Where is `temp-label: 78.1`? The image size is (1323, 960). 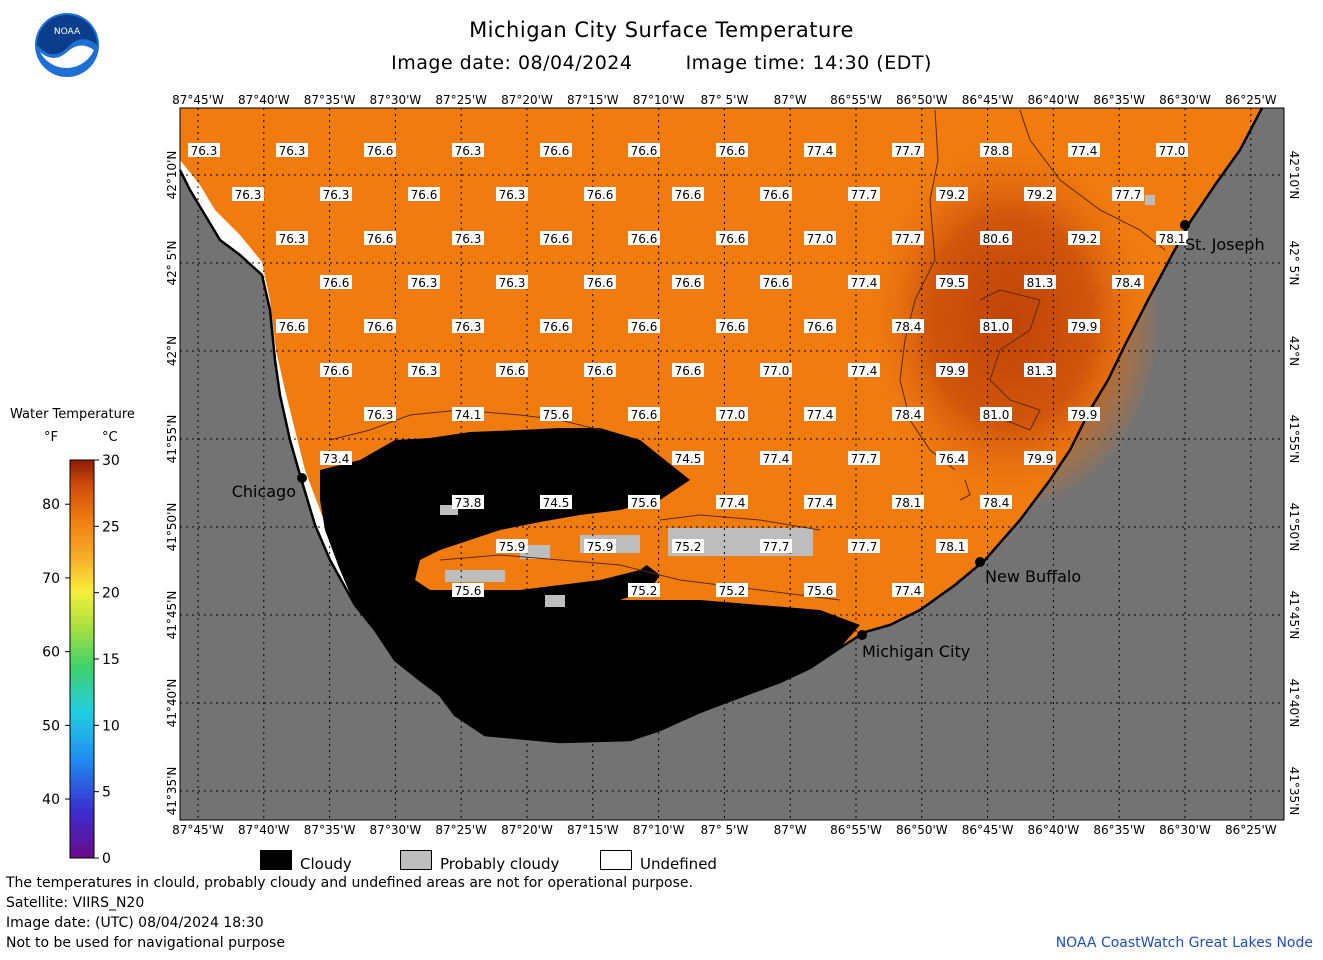
temp-label: 78.1 is located at coordinates (1172, 239).